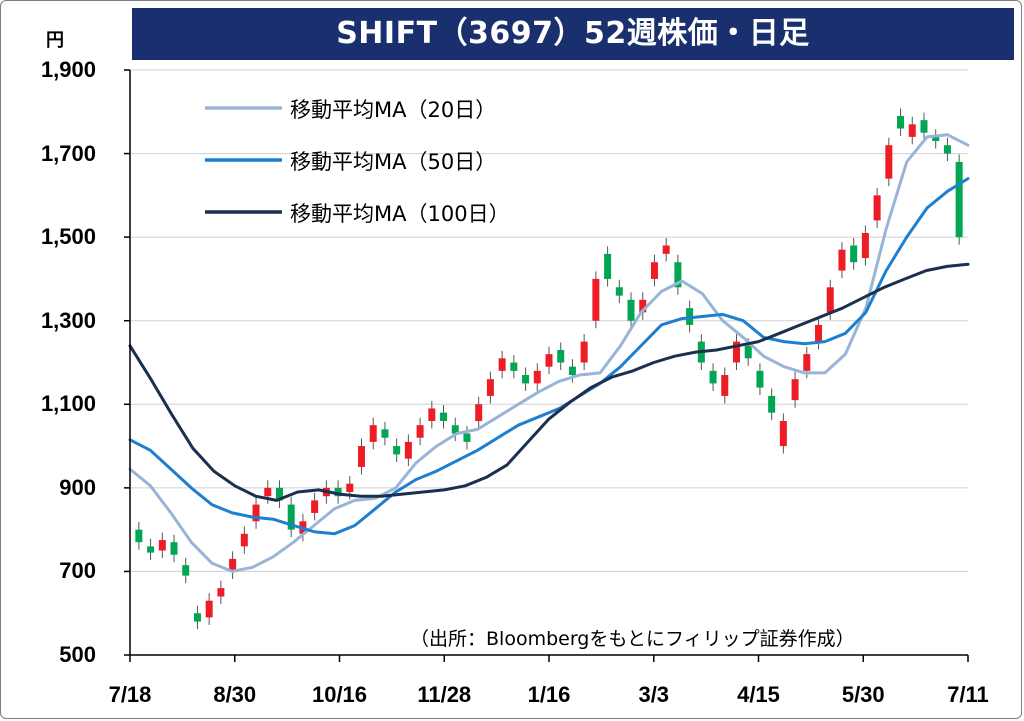 The width and height of the screenshot is (1024, 721). I want to click on title-bar, so click(573, 34).